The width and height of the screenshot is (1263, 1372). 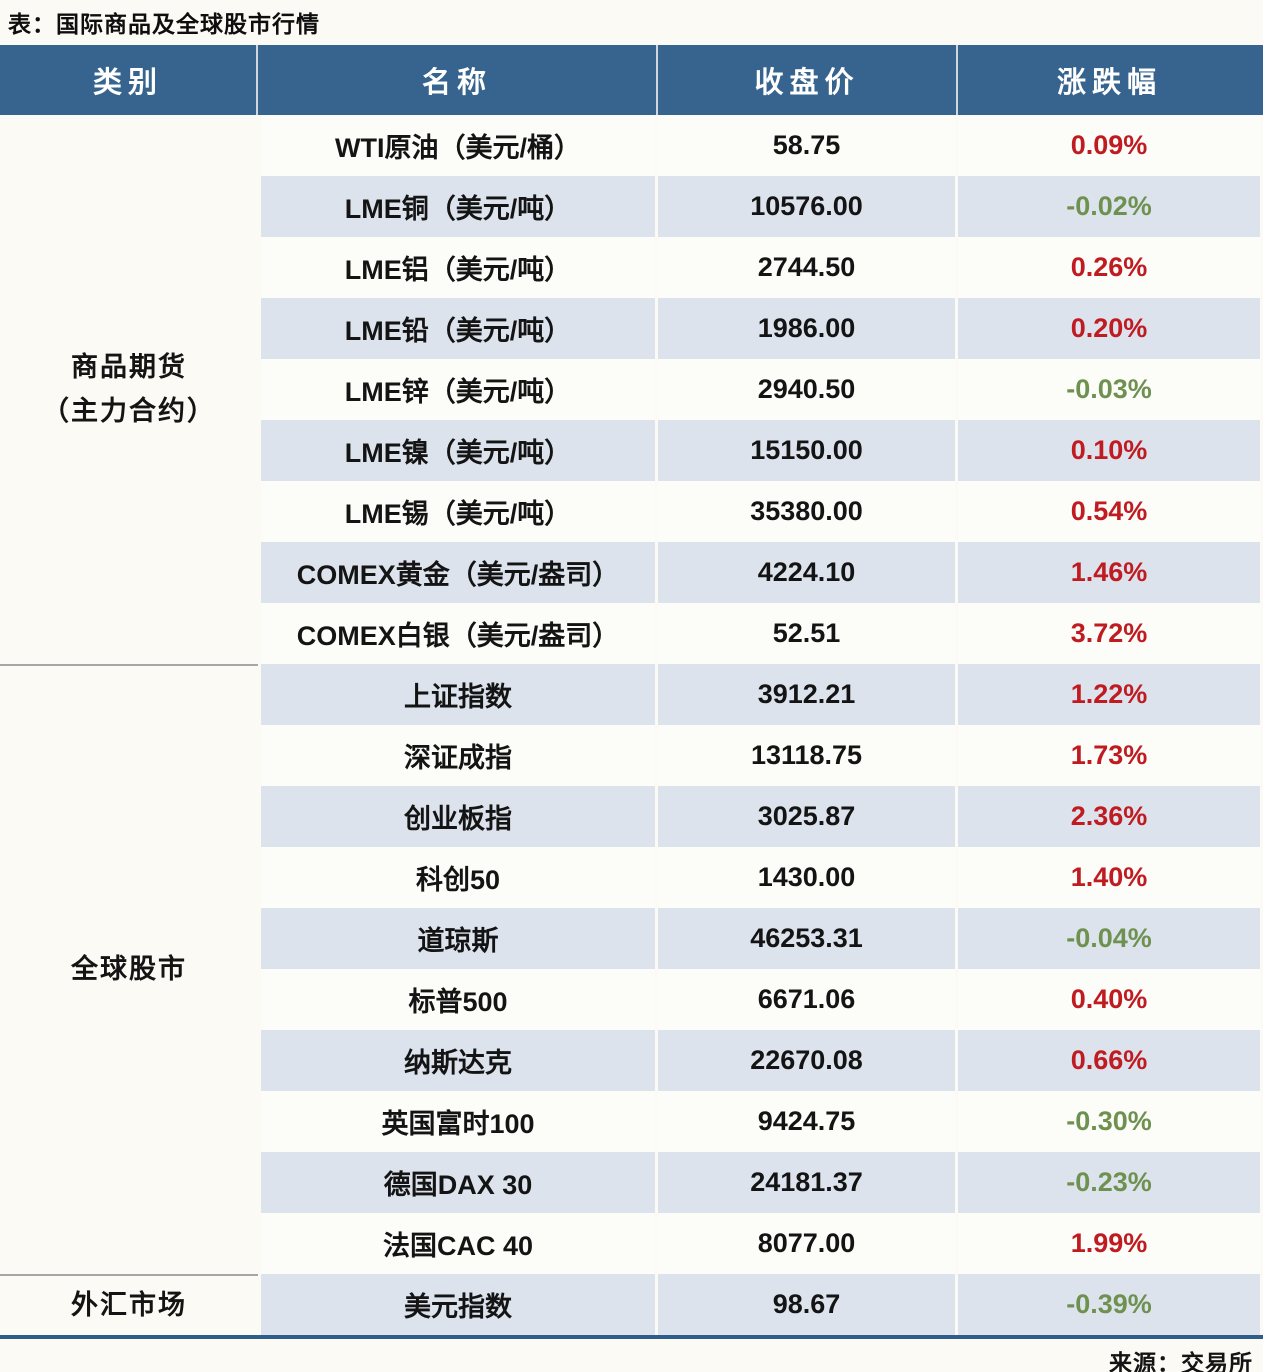 I want to click on table-row: LME锌（美元/吨） 2940.50 -0.03%, so click(x=760, y=389).